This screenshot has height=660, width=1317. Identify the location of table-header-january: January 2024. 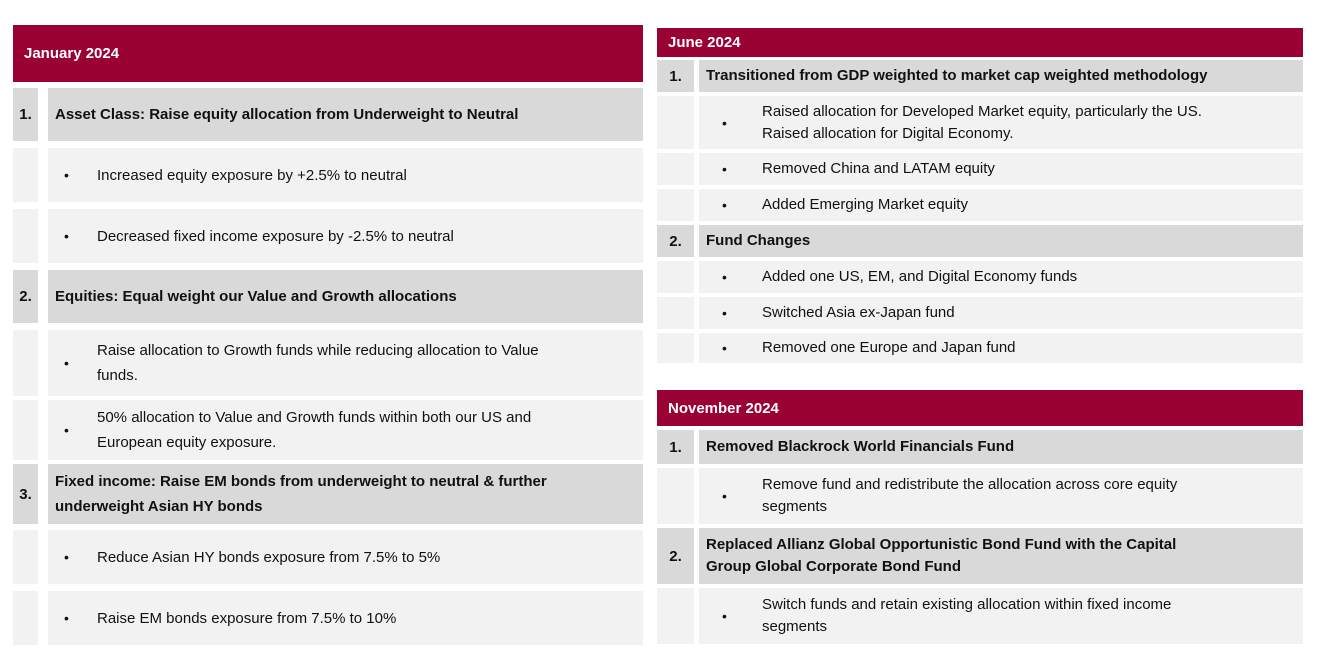
(328, 53).